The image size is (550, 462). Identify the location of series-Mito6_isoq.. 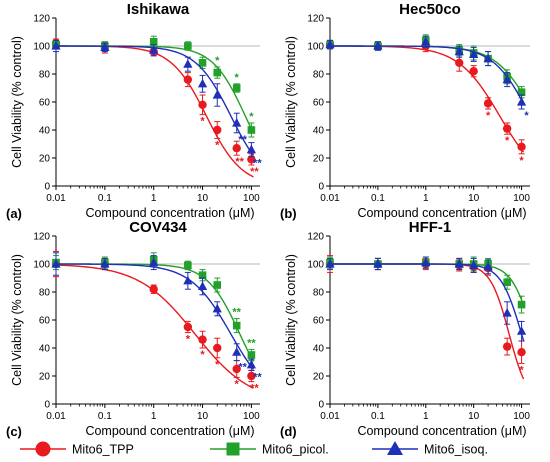
(426, 299).